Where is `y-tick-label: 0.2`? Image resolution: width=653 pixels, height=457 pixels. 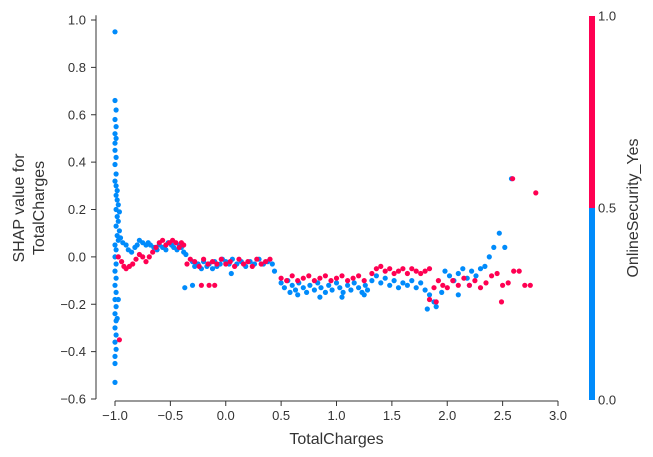
y-tick-label: 0.2 is located at coordinates (77, 209).